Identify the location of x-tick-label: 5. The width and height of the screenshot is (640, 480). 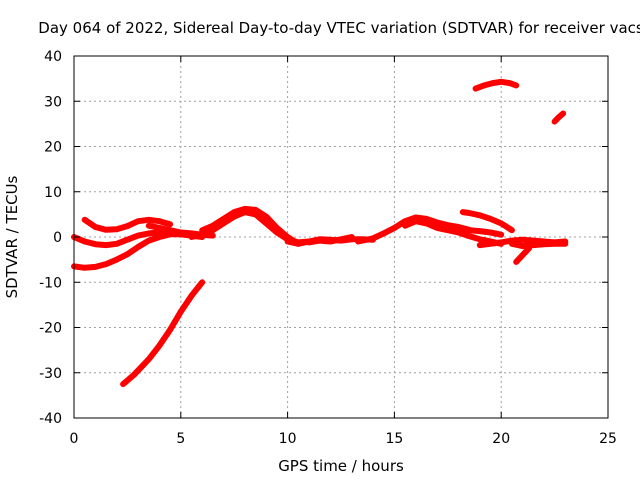
(180, 439).